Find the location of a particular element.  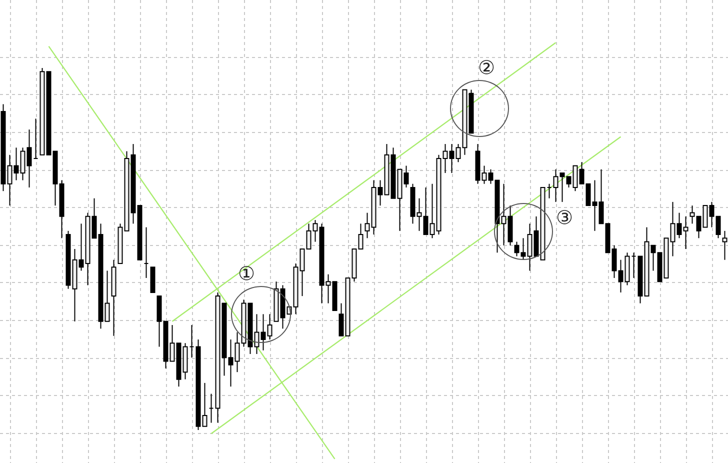

annotation: ③ is located at coordinates (565, 218).